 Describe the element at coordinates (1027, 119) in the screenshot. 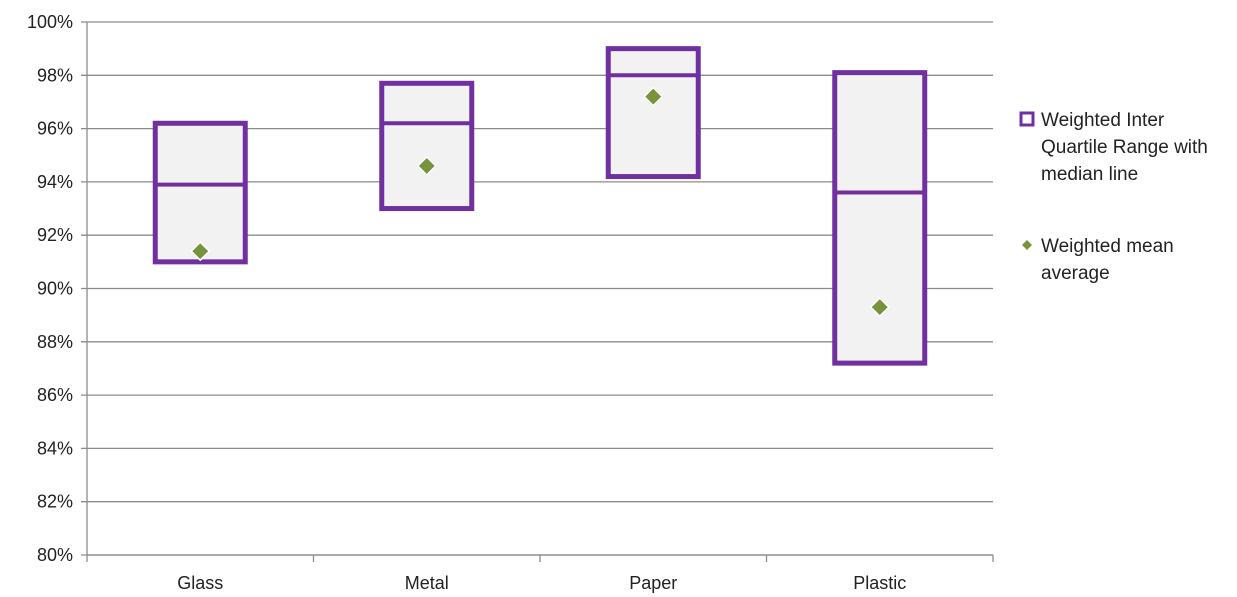

I see `legend-iqr-swatch` at that location.